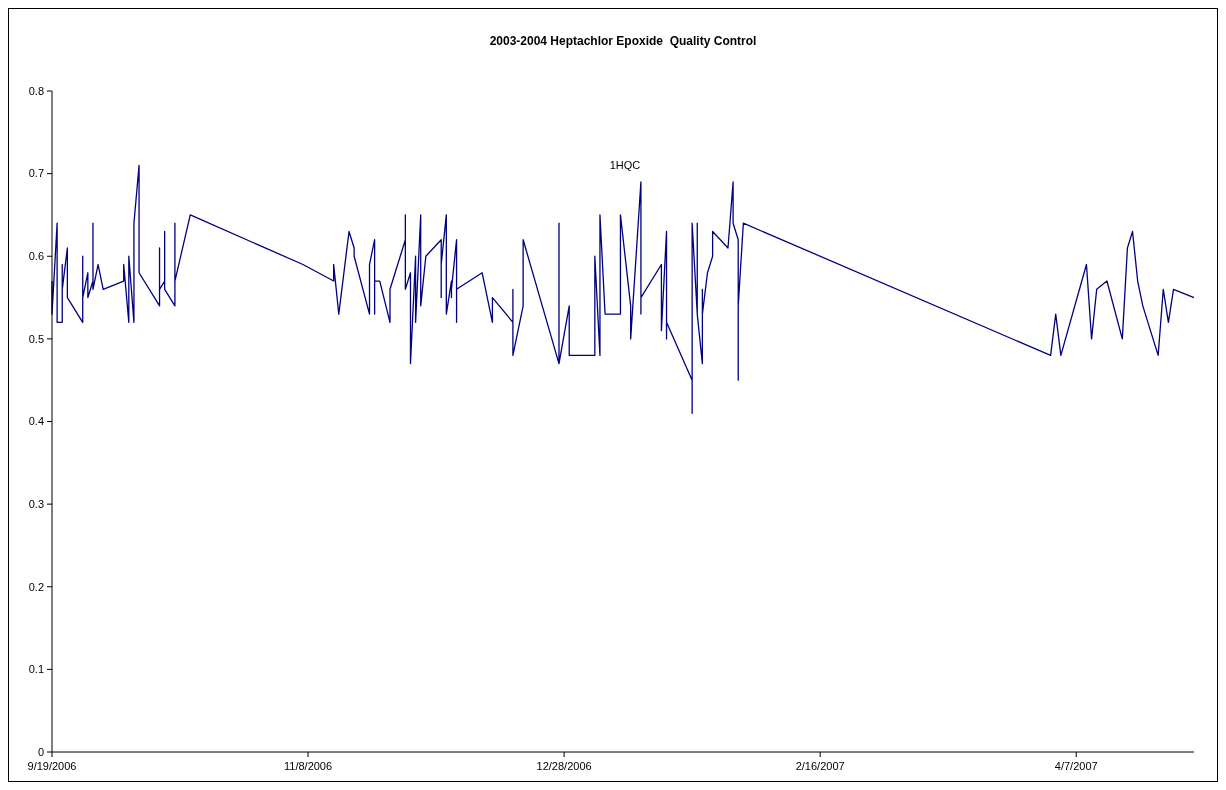 The width and height of the screenshot is (1226, 790). Describe the element at coordinates (1076, 766) in the screenshot. I see `x-tick-label: 4/7/2007` at that location.